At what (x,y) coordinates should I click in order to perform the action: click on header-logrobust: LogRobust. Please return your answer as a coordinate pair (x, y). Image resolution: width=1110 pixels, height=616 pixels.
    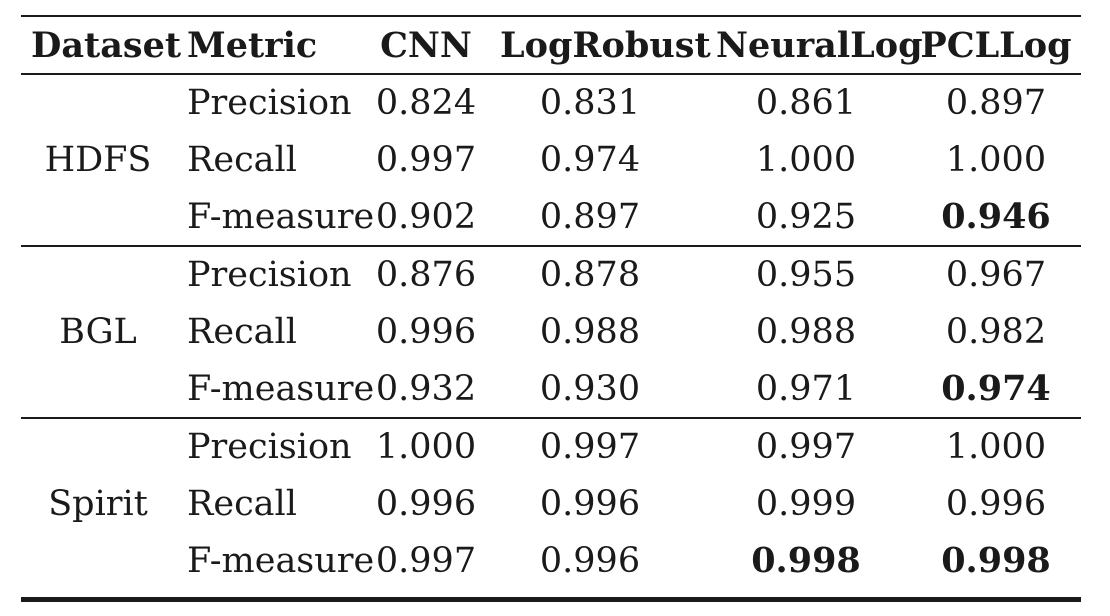
    Looking at the image, I should click on (605, 45).